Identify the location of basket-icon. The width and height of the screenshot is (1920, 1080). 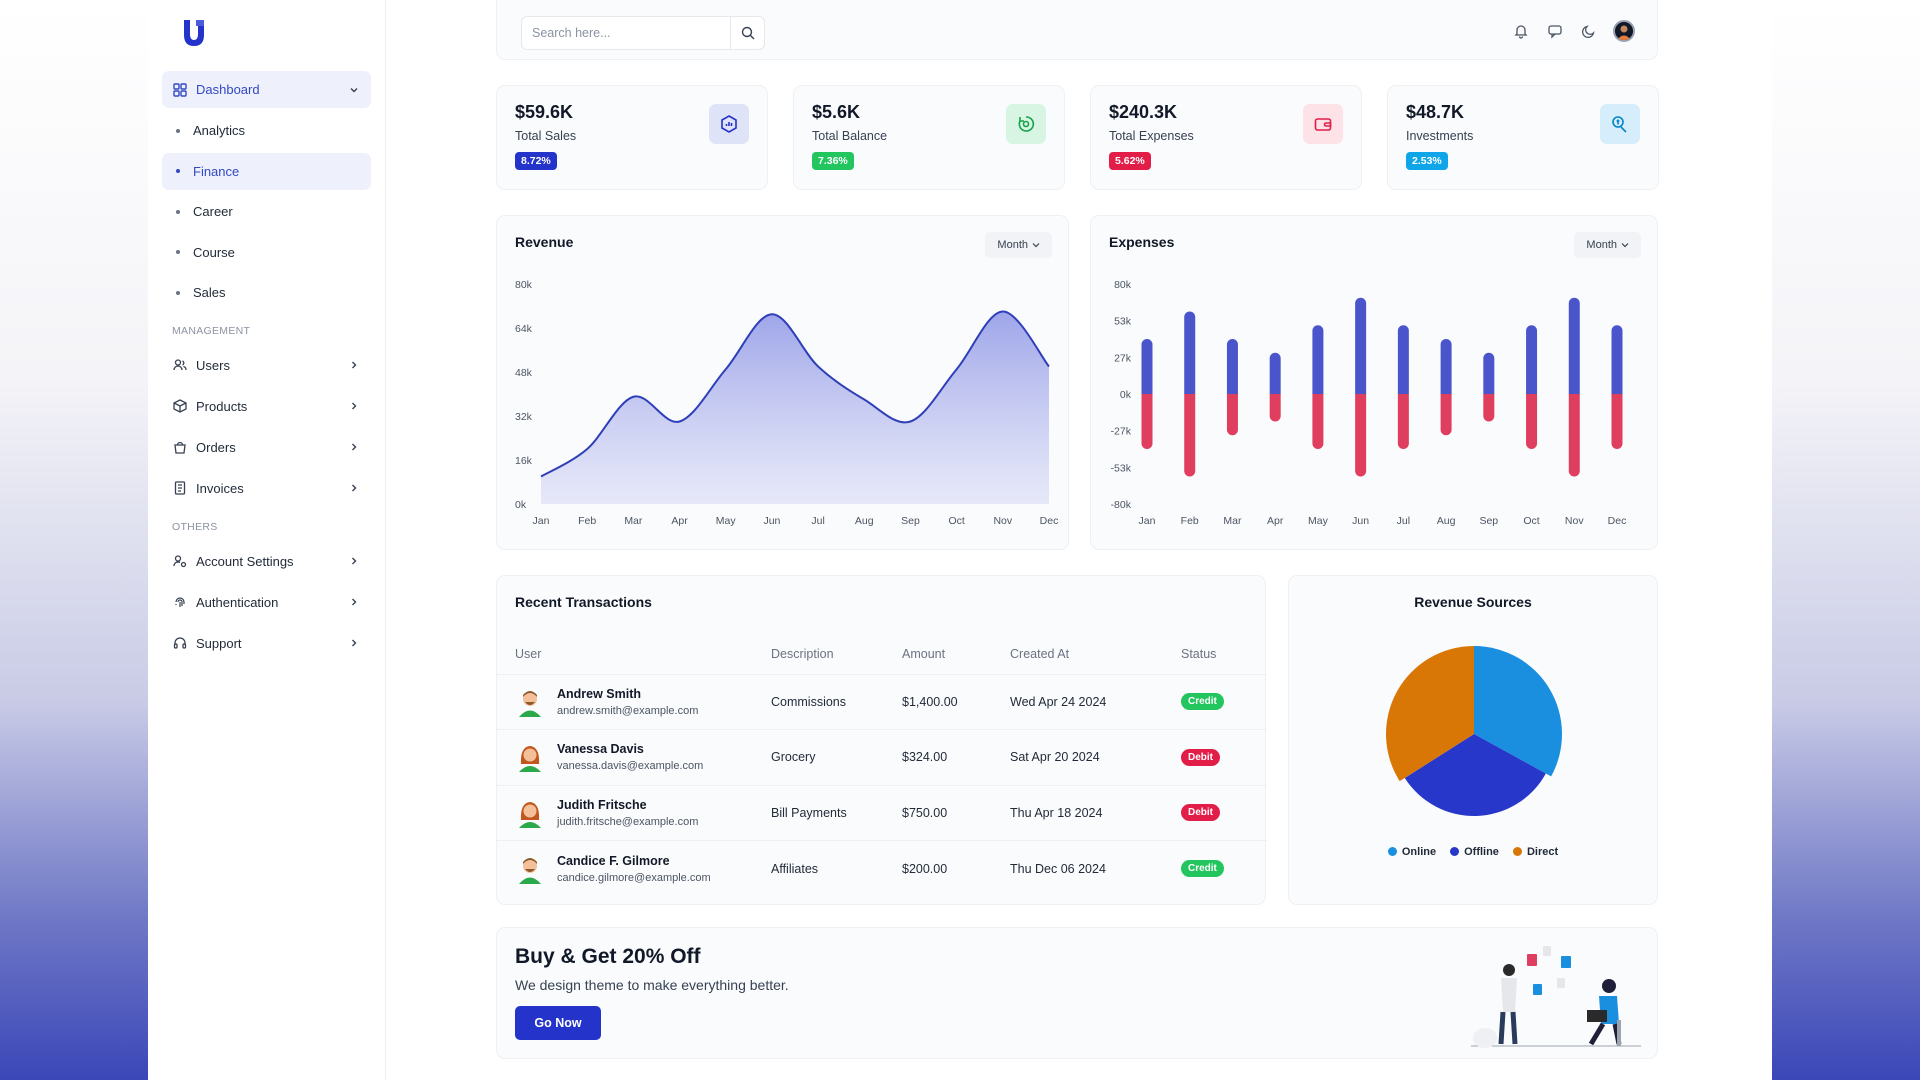
(180, 447).